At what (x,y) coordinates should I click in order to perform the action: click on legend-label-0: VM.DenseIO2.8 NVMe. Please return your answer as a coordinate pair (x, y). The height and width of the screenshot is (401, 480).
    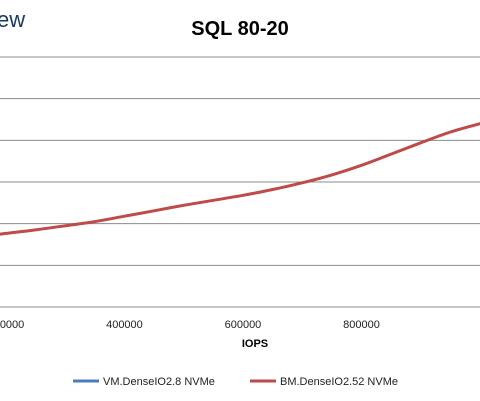
    Looking at the image, I should click on (159, 382).